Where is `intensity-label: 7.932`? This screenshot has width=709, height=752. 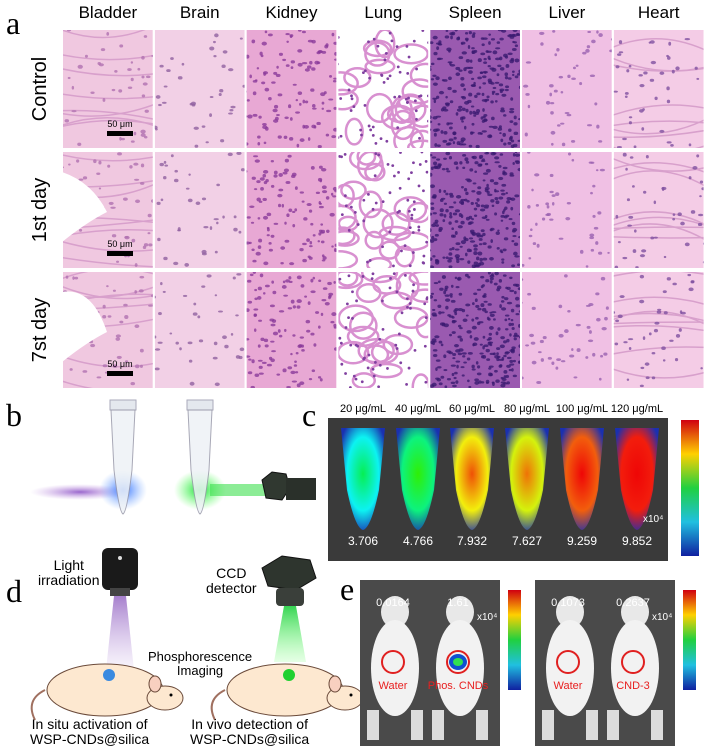
intensity-label: 7.932 is located at coordinates (472, 541).